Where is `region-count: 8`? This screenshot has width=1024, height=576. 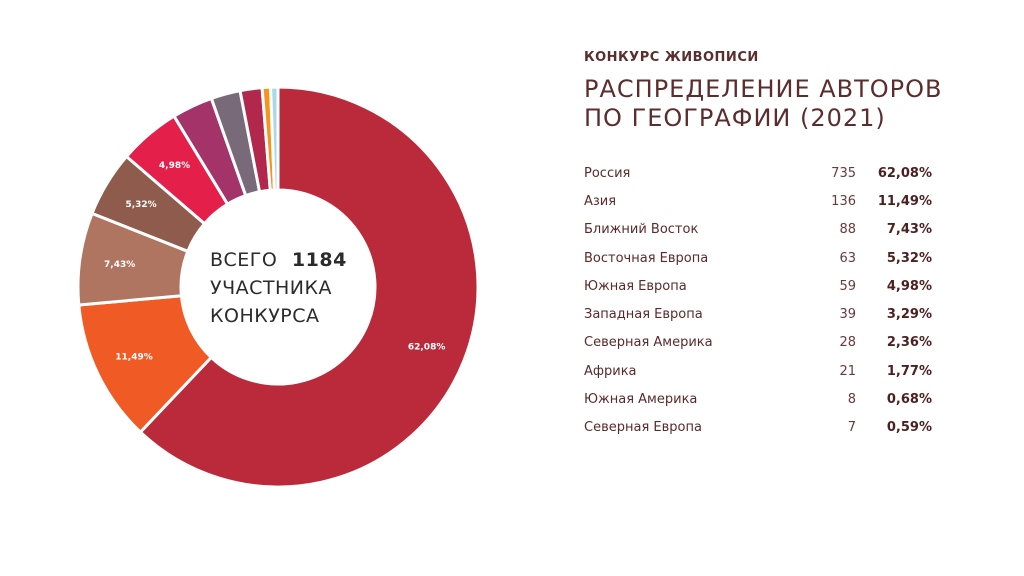 region-count: 8 is located at coordinates (851, 400).